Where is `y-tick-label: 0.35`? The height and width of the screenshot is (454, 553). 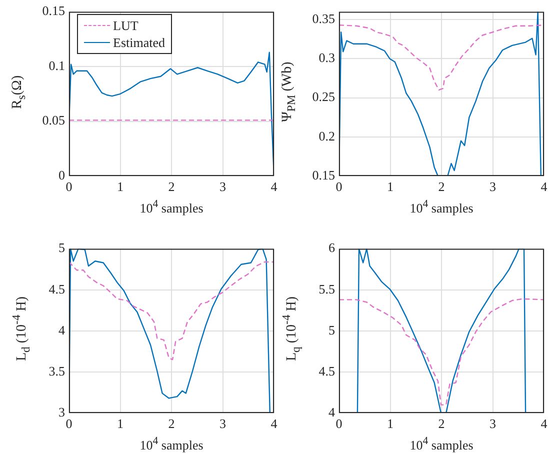
y-tick-label: 0.35 is located at coordinates (323, 18).